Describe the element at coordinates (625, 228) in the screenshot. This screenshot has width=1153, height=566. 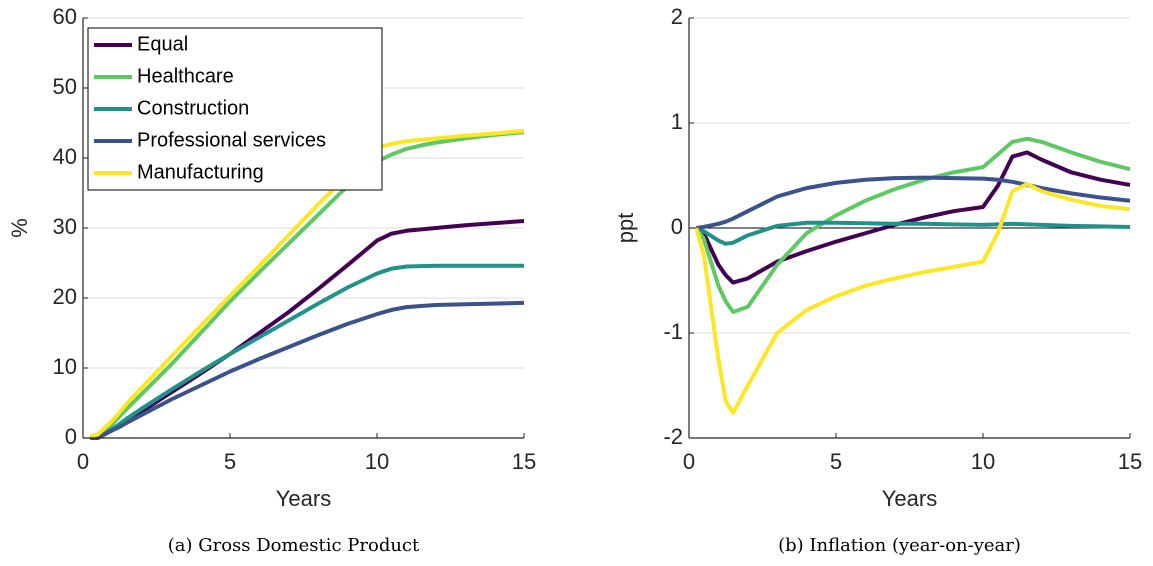
I see `y-axis-label: ppt` at that location.